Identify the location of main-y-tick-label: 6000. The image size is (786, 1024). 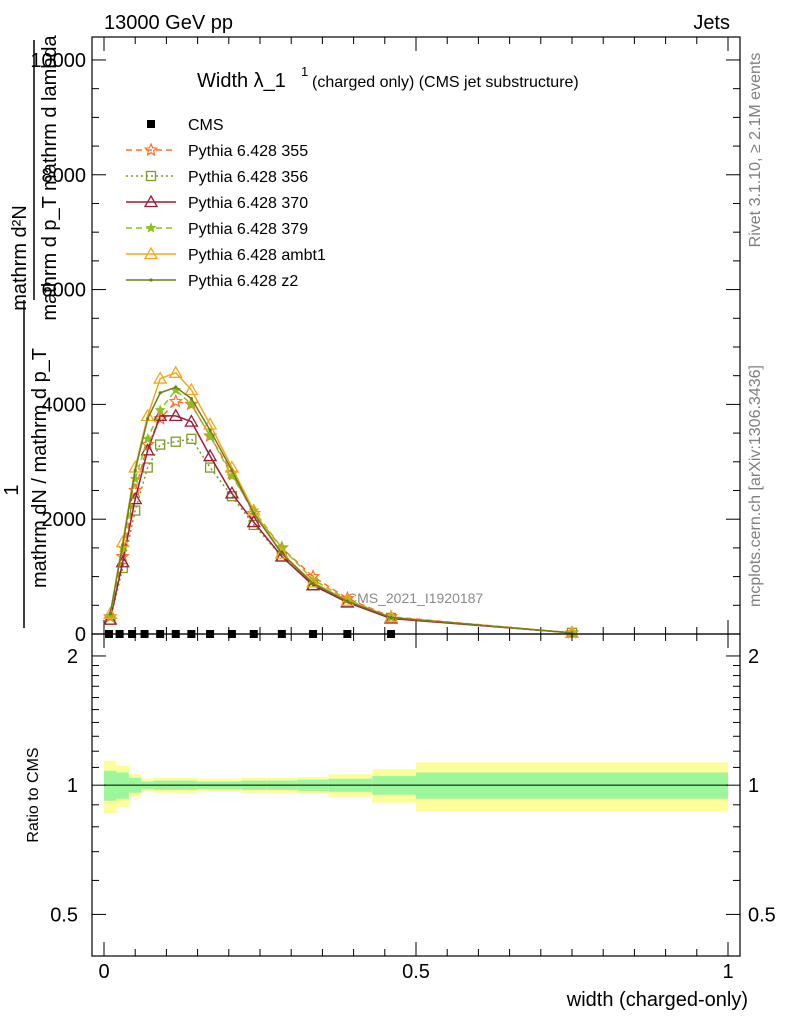
(64, 291).